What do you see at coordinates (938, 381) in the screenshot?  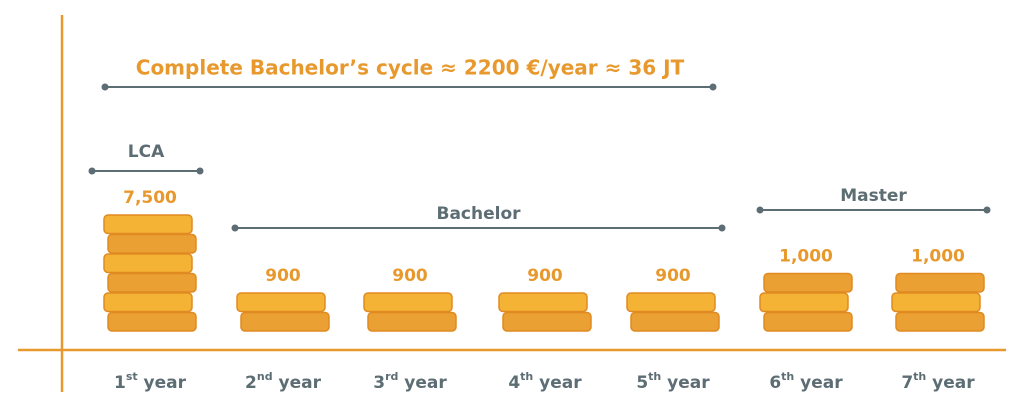 I see `x-tick-label: 7th year` at bounding box center [938, 381].